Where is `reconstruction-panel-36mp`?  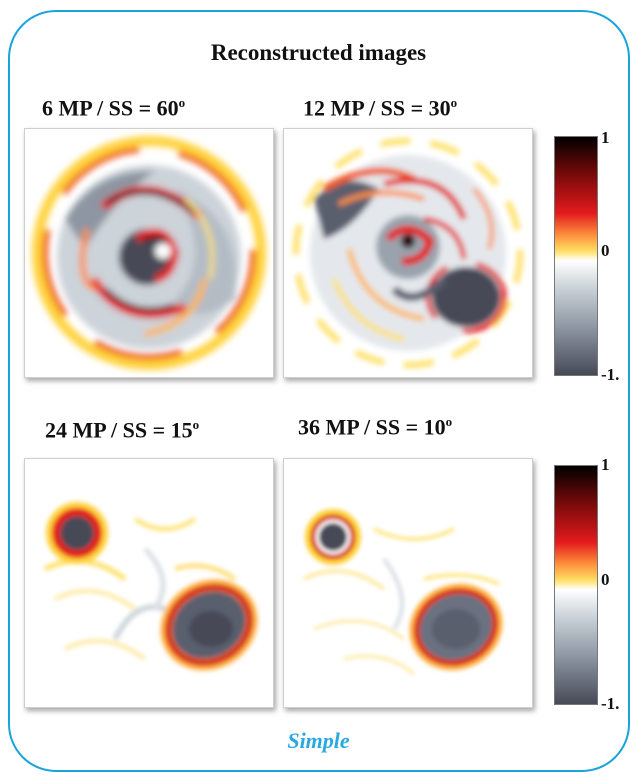 reconstruction-panel-36mp is located at coordinates (408, 583).